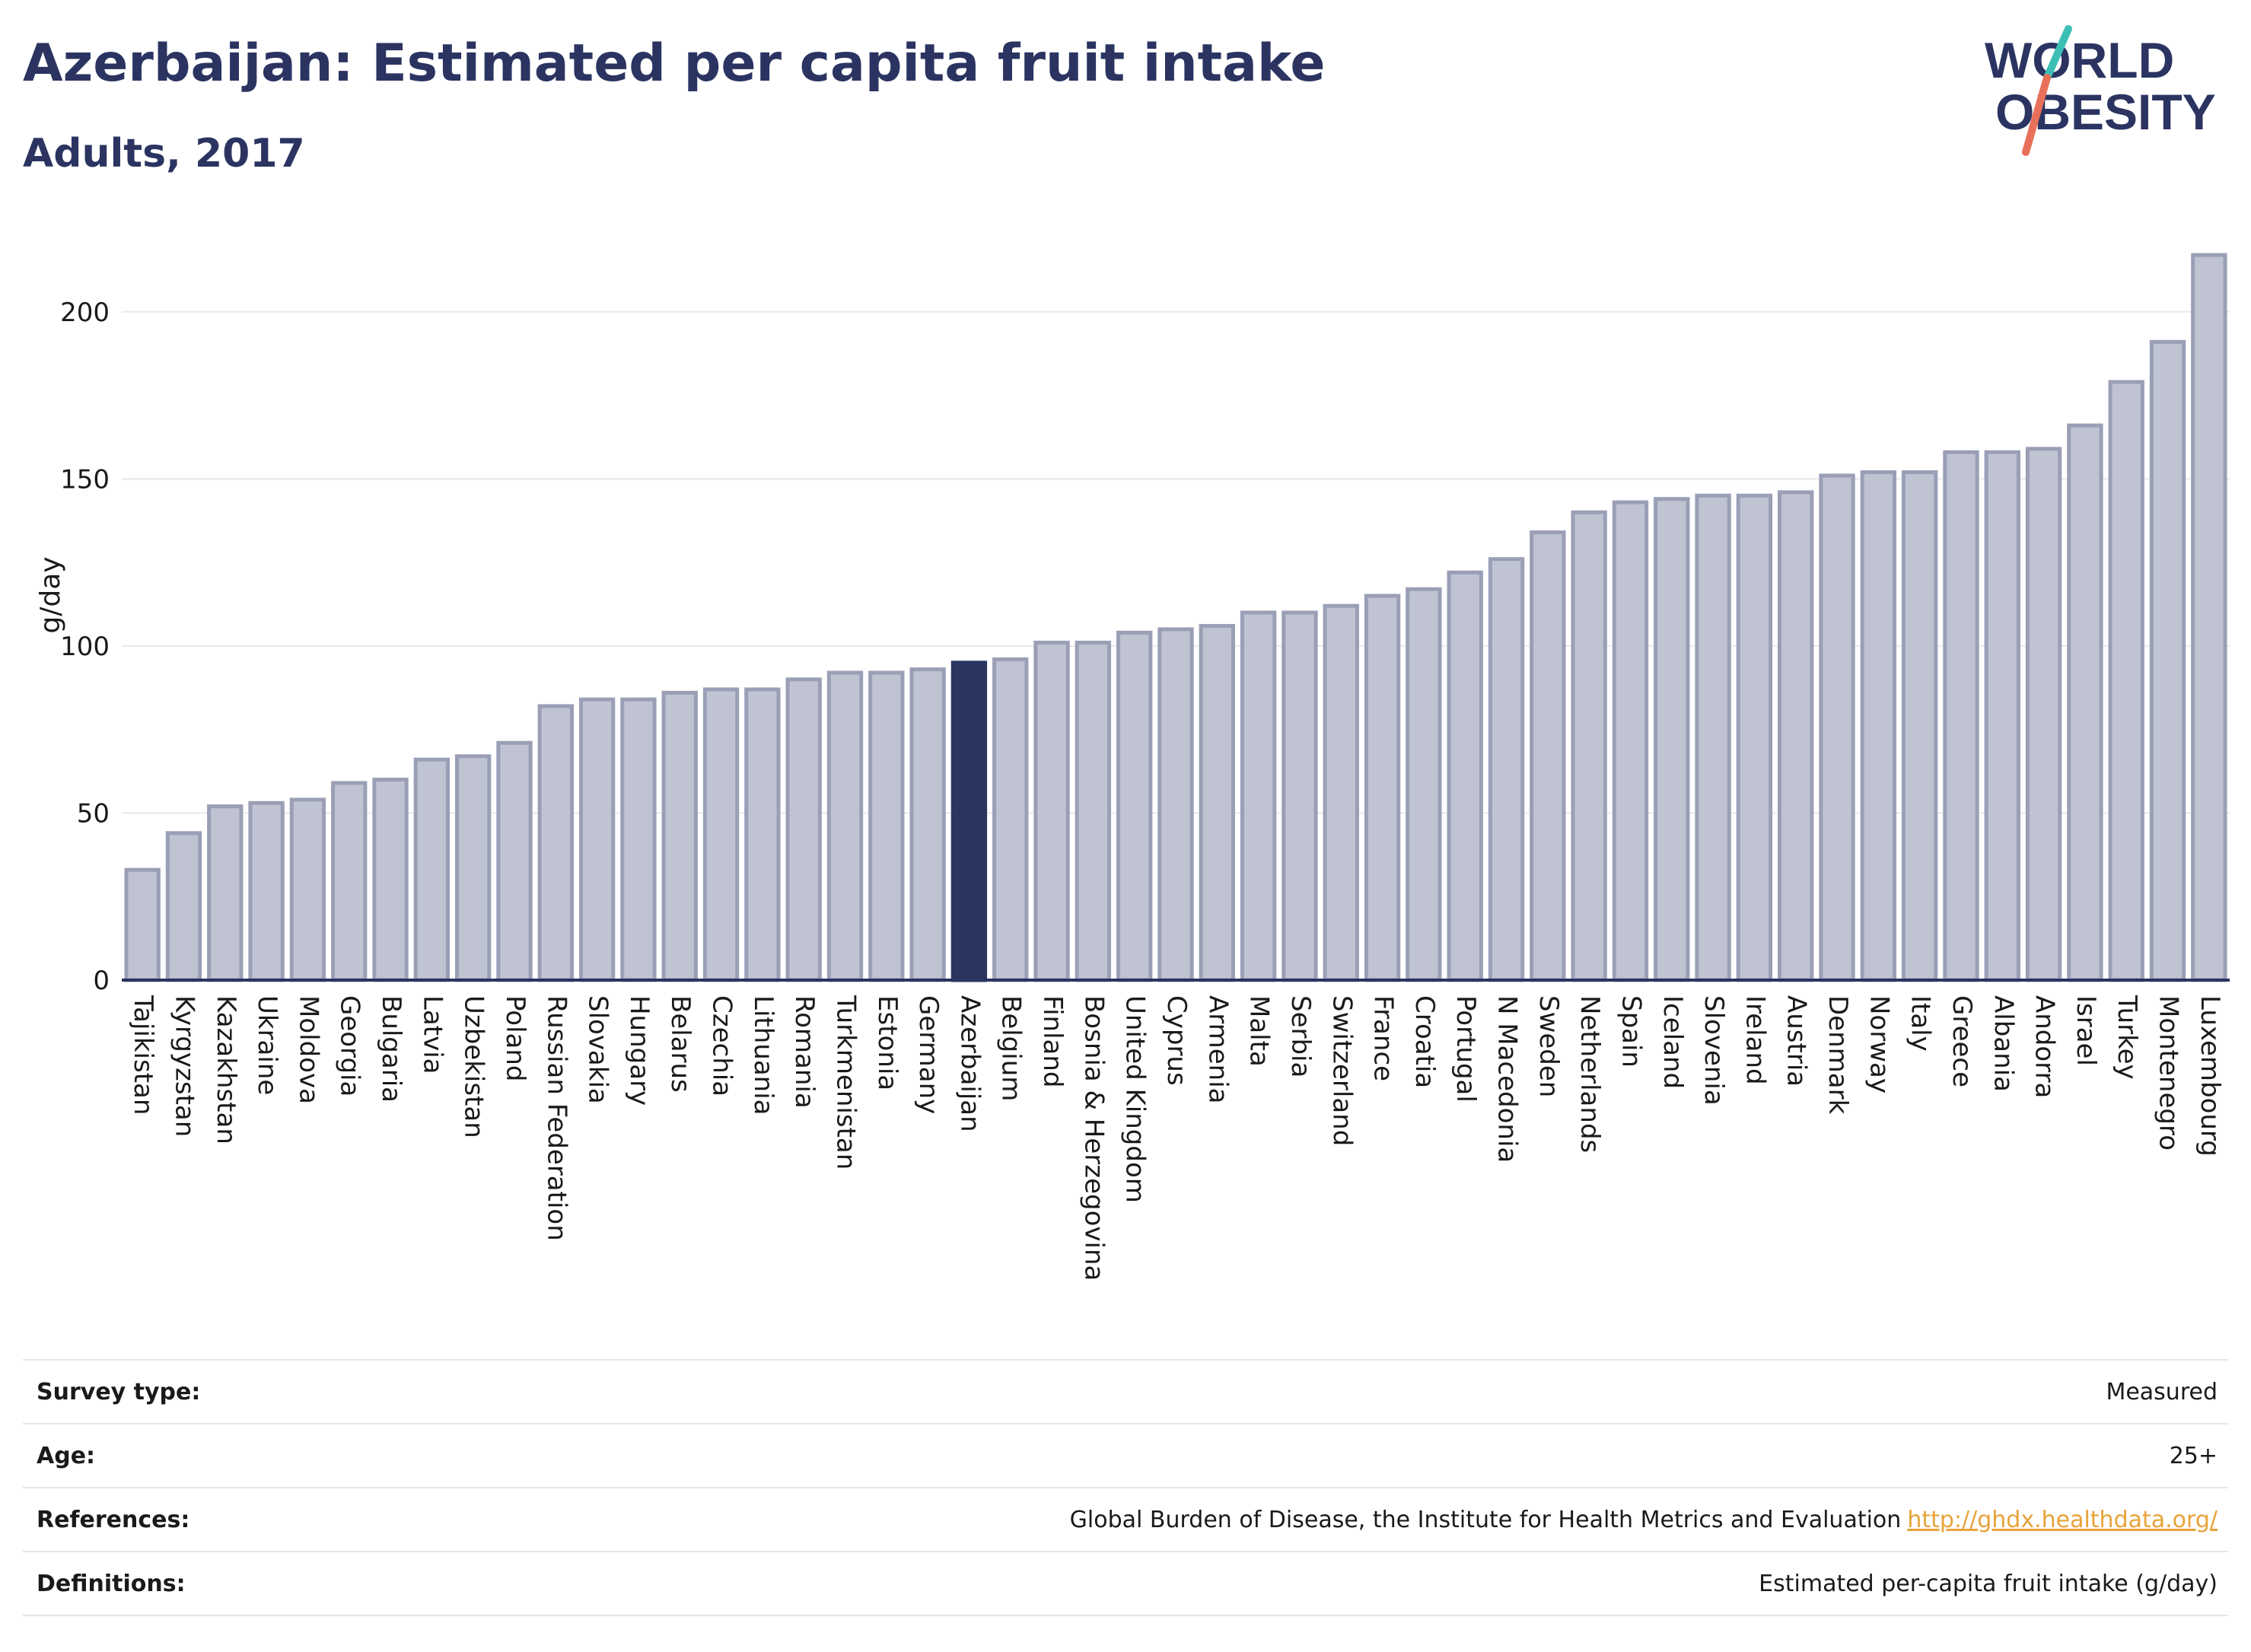 The width and height of the screenshot is (2251, 1652). Describe the element at coordinates (1796, 1041) in the screenshot. I see `x-tick-label: Austria` at that location.